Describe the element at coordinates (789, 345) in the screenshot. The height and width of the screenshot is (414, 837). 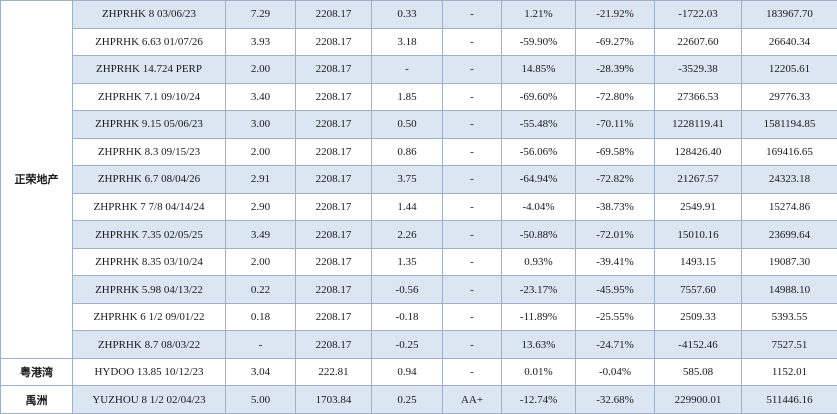
I see `value2-cell: 7527.51` at that location.